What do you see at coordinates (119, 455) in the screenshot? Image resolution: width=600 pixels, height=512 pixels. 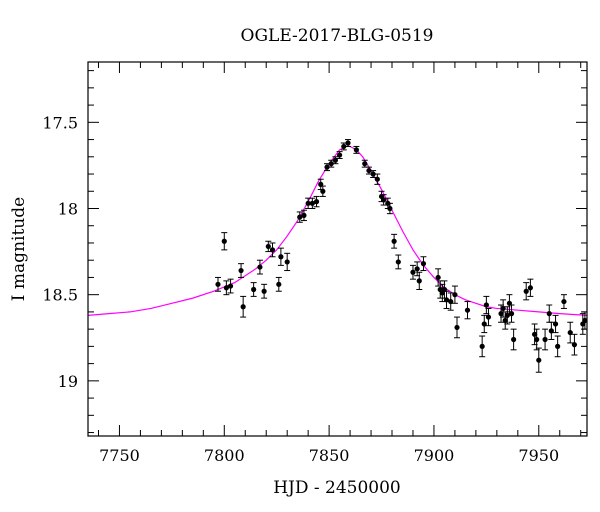 I see `x-tick-label: 7750` at bounding box center [119, 455].